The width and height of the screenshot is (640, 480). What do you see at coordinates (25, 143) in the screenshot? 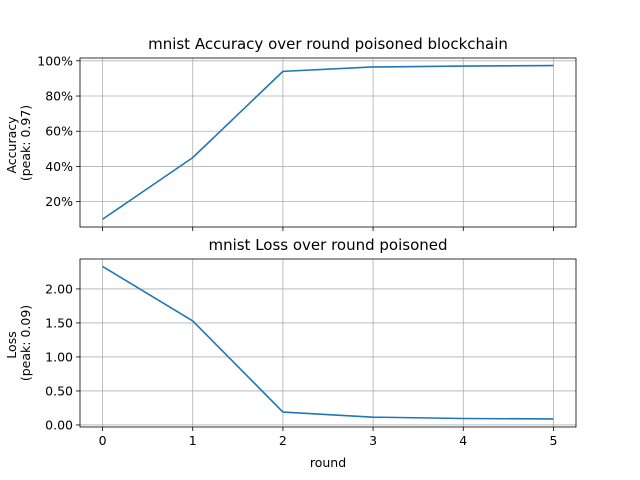
I see `accuracy-y-axis-label-line2: (peak: 0.97)` at bounding box center [25, 143].